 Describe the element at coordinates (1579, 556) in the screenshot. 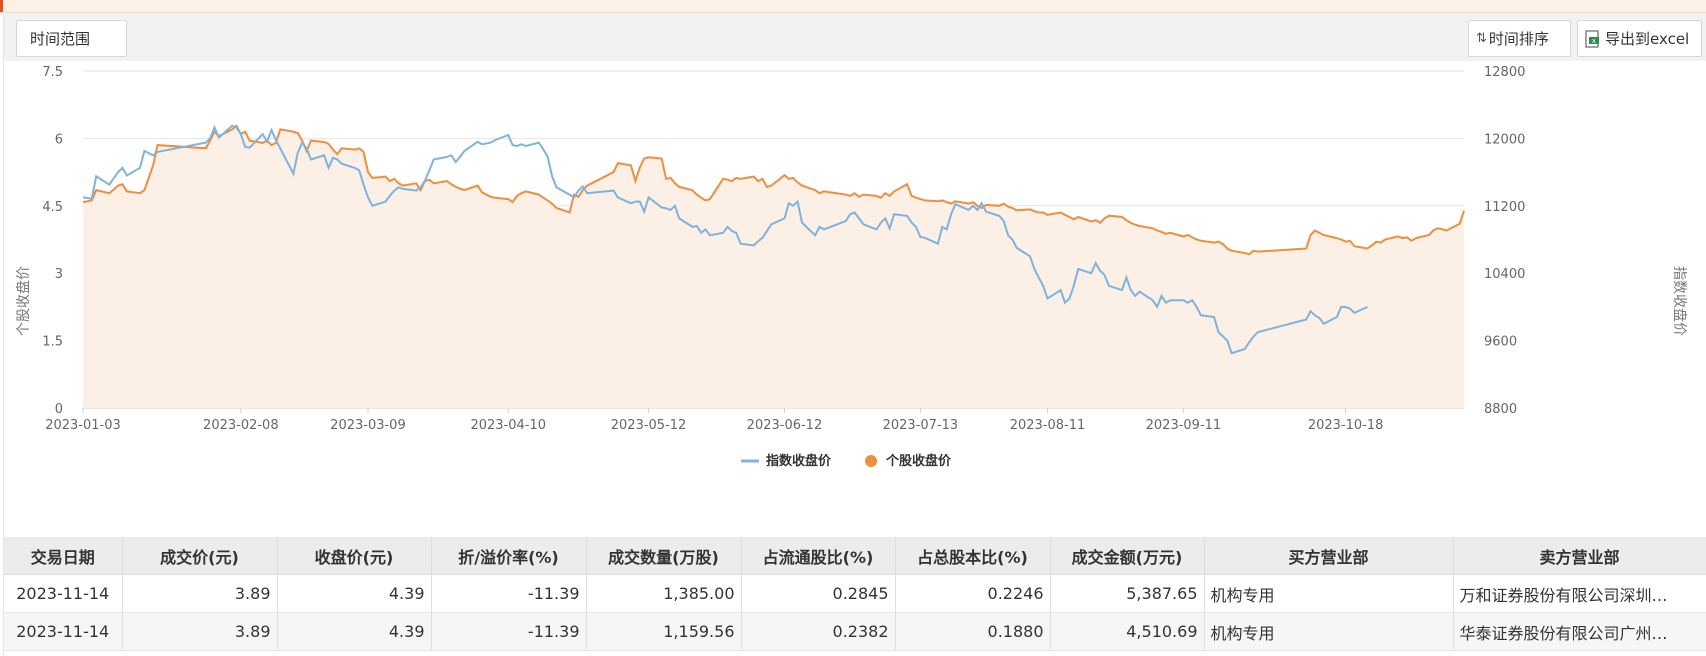

I see `column-header: 卖方营业部` at that location.